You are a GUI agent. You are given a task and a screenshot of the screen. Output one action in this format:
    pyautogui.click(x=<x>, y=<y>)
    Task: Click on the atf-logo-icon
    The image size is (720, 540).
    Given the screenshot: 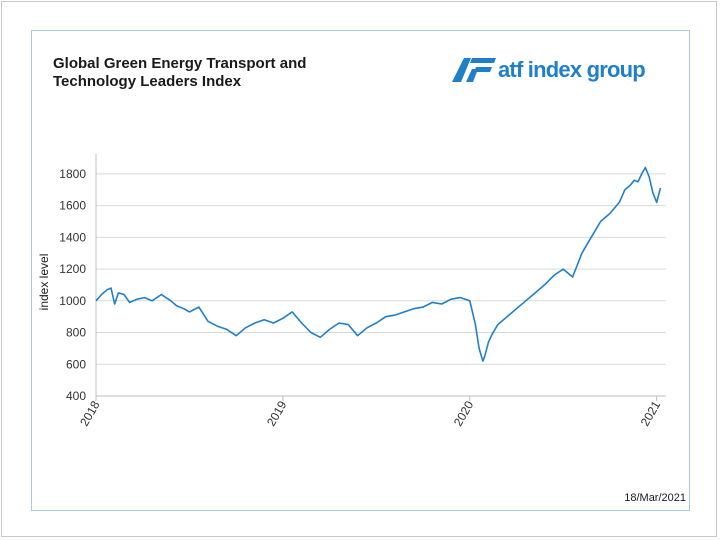 What is the action you would take?
    pyautogui.click(x=474, y=70)
    